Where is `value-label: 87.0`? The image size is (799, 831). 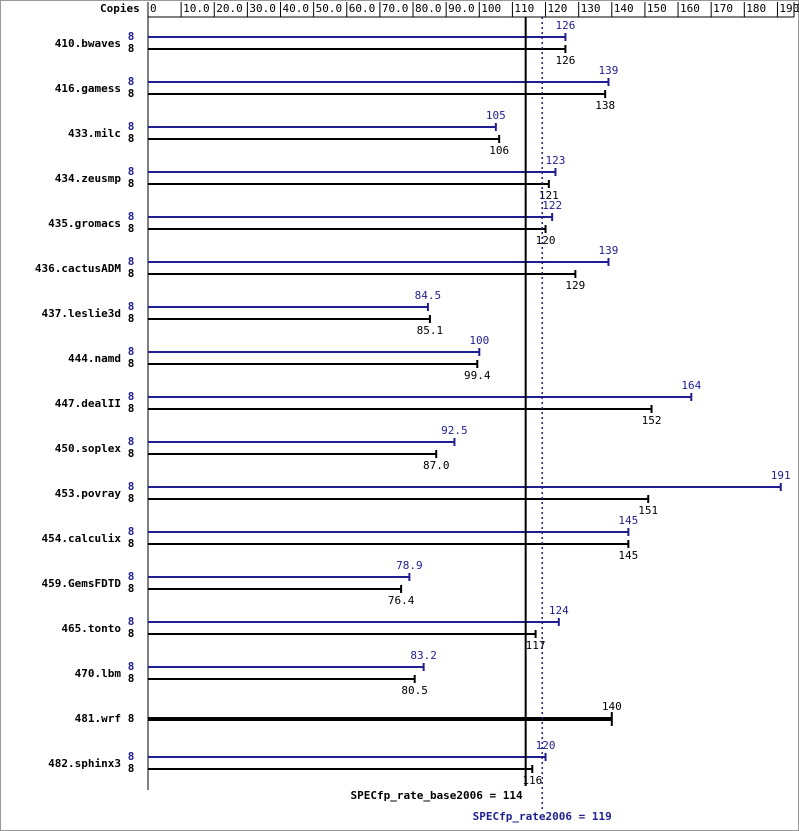
value-label: 87.0 is located at coordinates (436, 465).